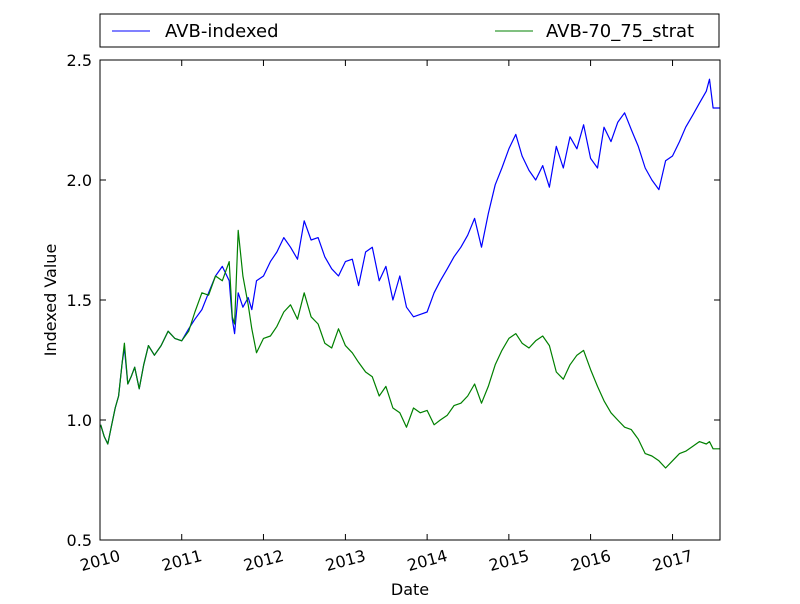  What do you see at coordinates (100, 560) in the screenshot?
I see `x-tick-label: 2010` at bounding box center [100, 560].